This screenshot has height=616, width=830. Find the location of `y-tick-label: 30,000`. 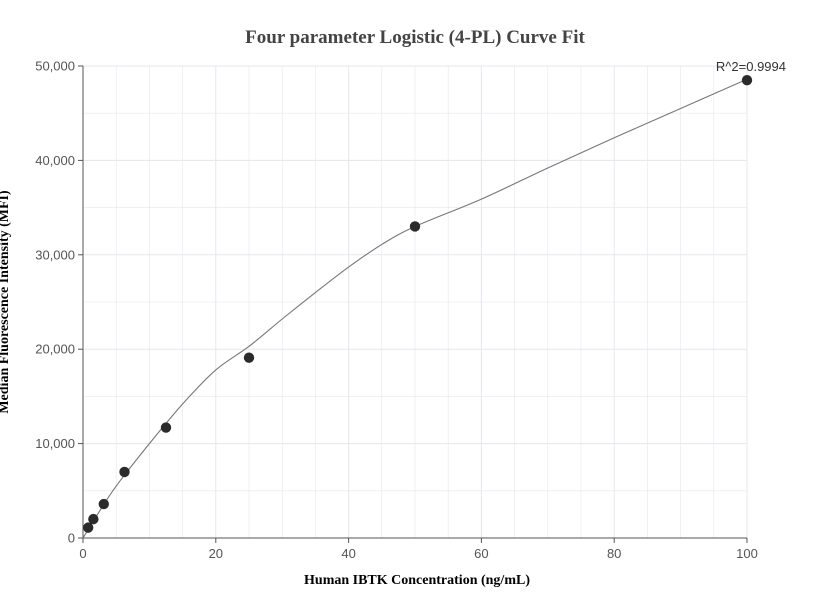

y-tick-label: 30,000 is located at coordinates (55, 254).